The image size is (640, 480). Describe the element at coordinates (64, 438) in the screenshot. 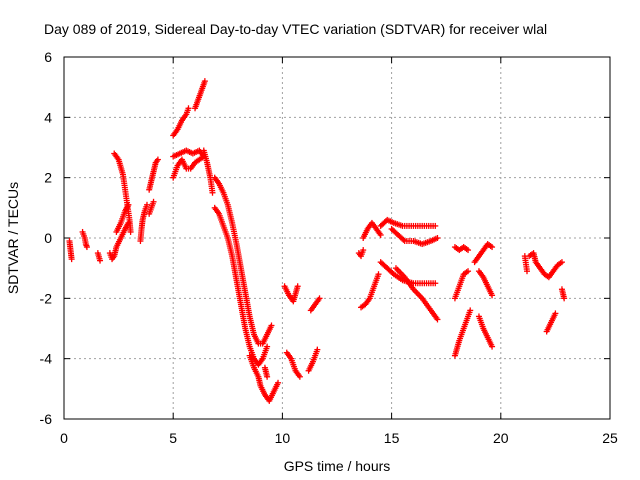

I see `x-tick-label: 0` at that location.